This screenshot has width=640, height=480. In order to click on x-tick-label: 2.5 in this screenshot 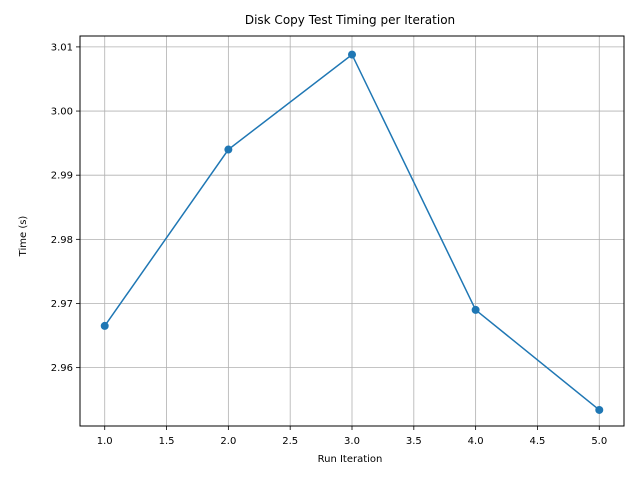, I will do `click(290, 441)`.